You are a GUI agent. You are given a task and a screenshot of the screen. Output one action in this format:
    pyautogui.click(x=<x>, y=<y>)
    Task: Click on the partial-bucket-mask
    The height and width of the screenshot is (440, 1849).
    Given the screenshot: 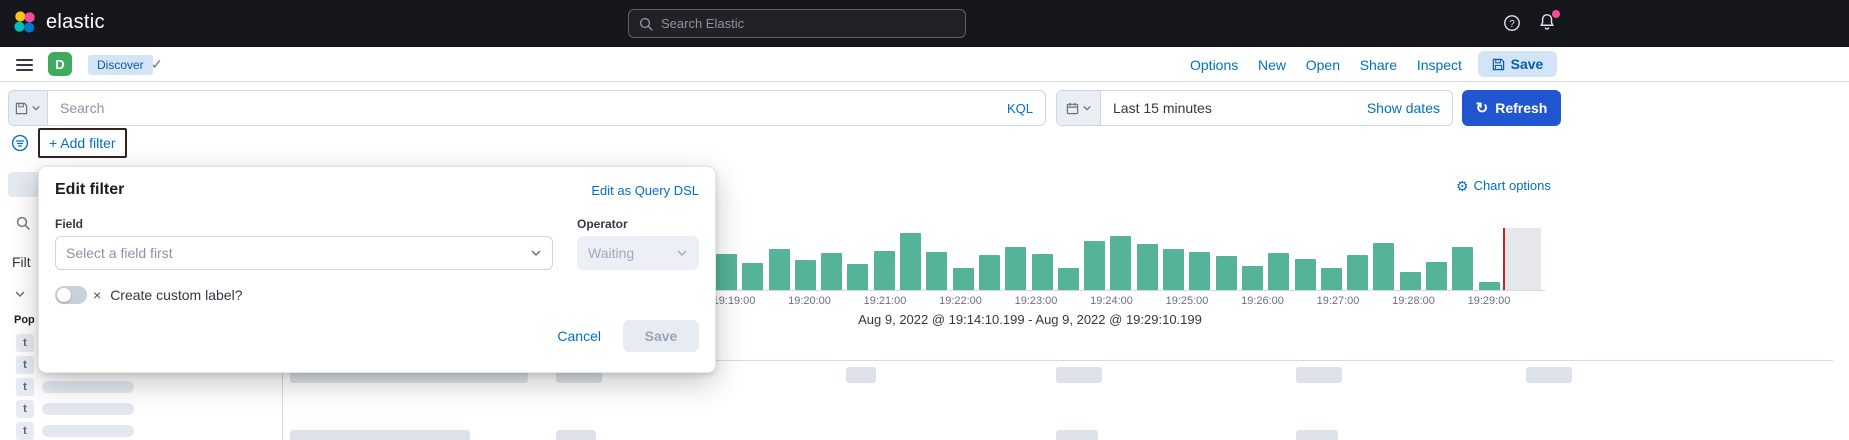 What is the action you would take?
    pyautogui.click(x=1523, y=259)
    